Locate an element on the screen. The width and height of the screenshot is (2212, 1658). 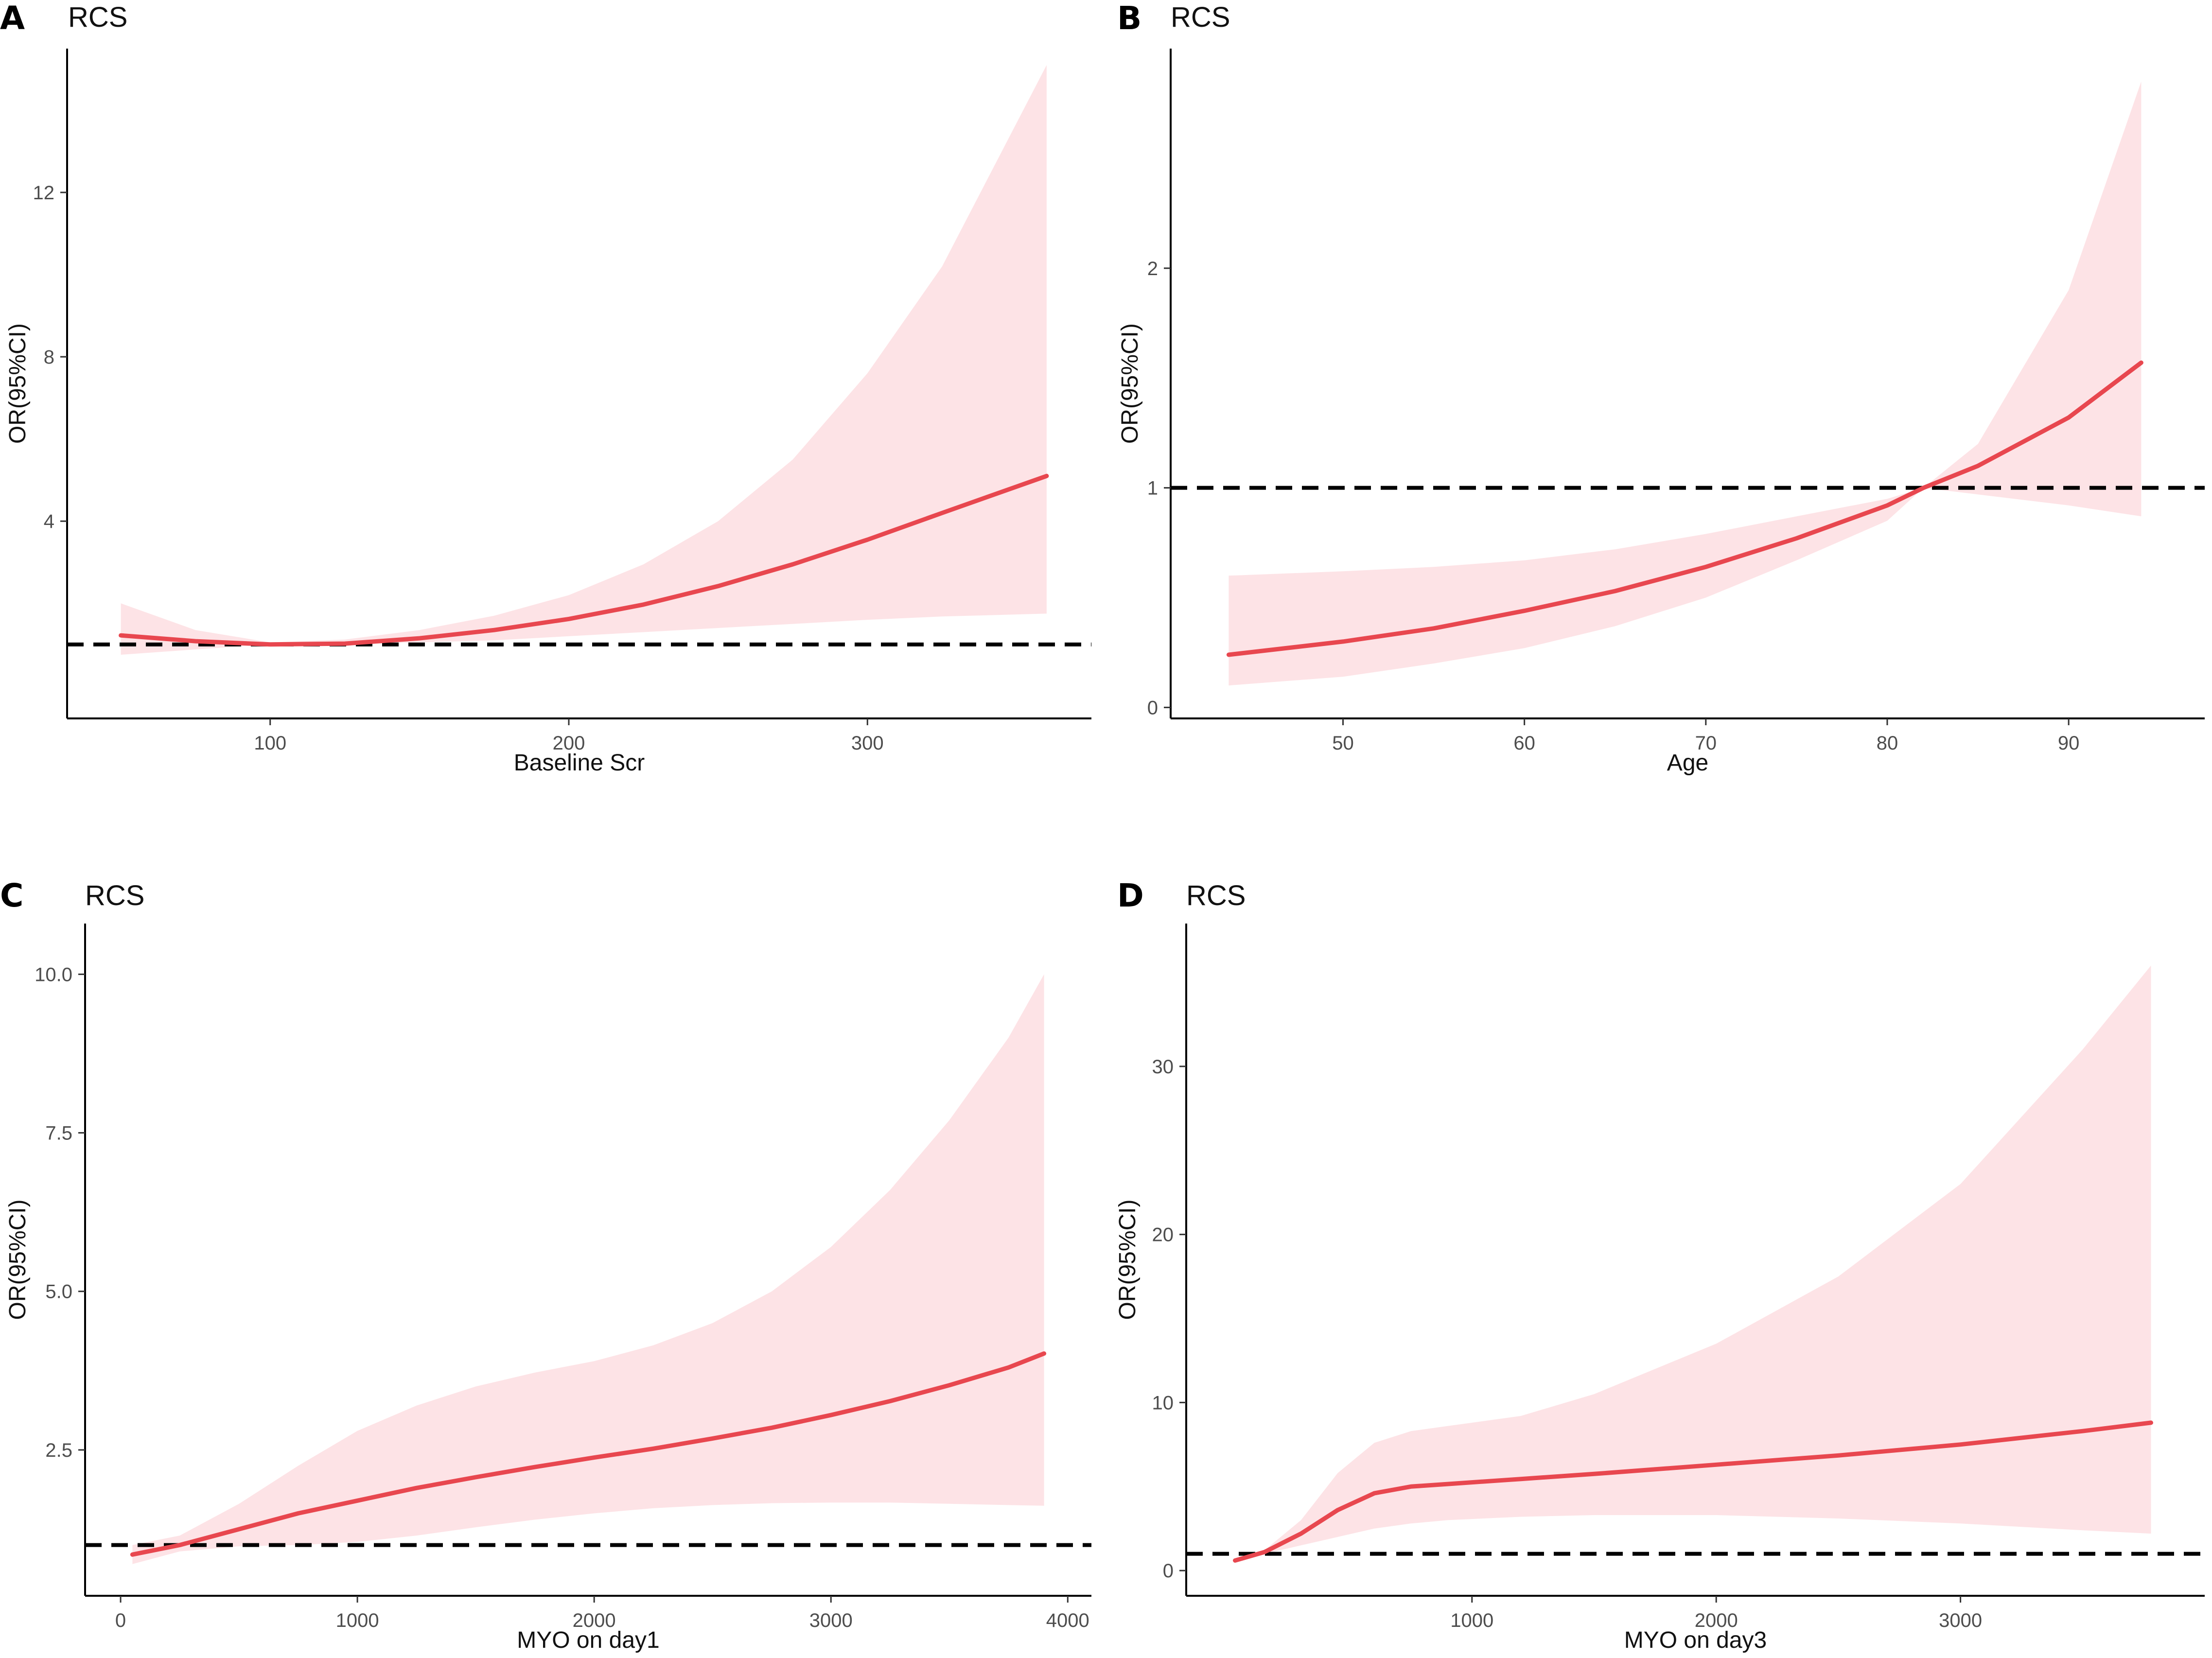
x-tick-label-a: 100 is located at coordinates (270, 743).